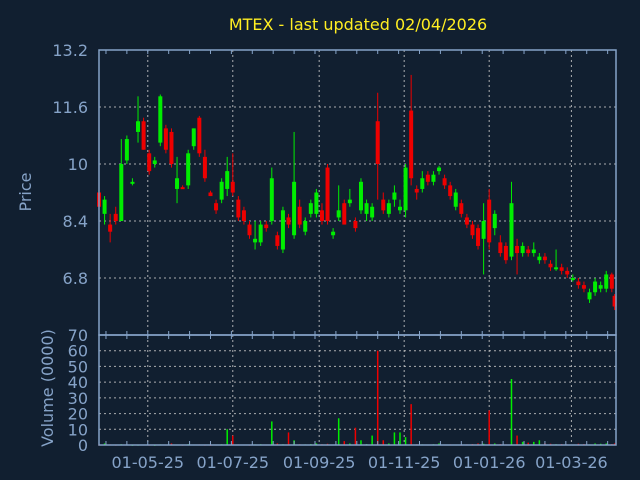  Describe the element at coordinates (319, 462) in the screenshot. I see `date-tick-label: 01-09-25` at that location.